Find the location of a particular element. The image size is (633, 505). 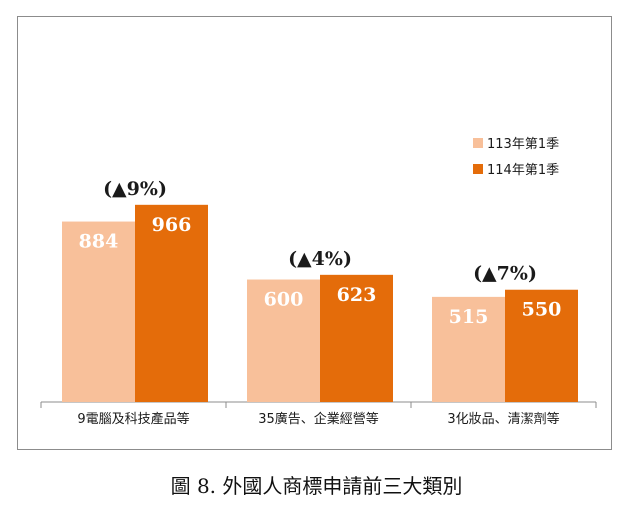

bar-value-label: 550 is located at coordinates (542, 310).